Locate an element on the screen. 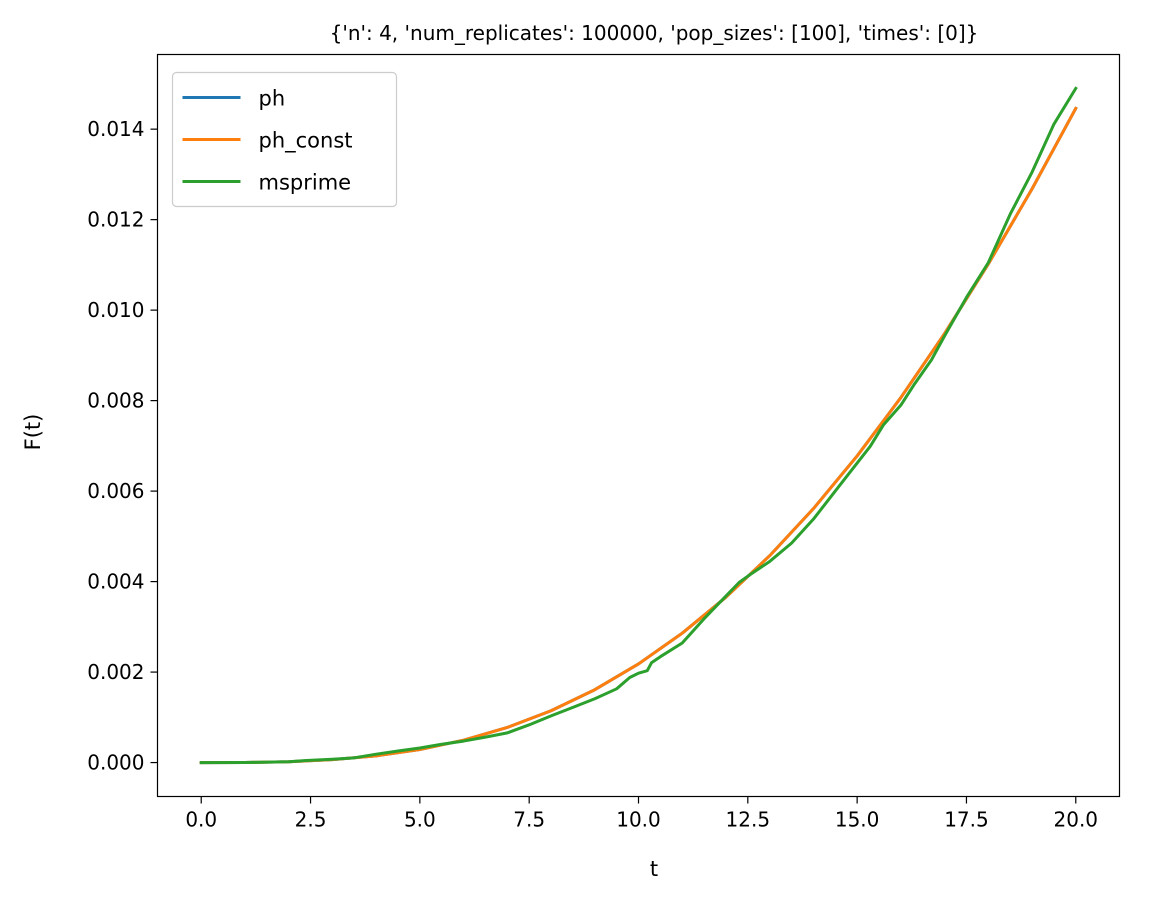 This screenshot has height=904, width=1169. y-tick-label: 0.002 is located at coordinates (115, 672).